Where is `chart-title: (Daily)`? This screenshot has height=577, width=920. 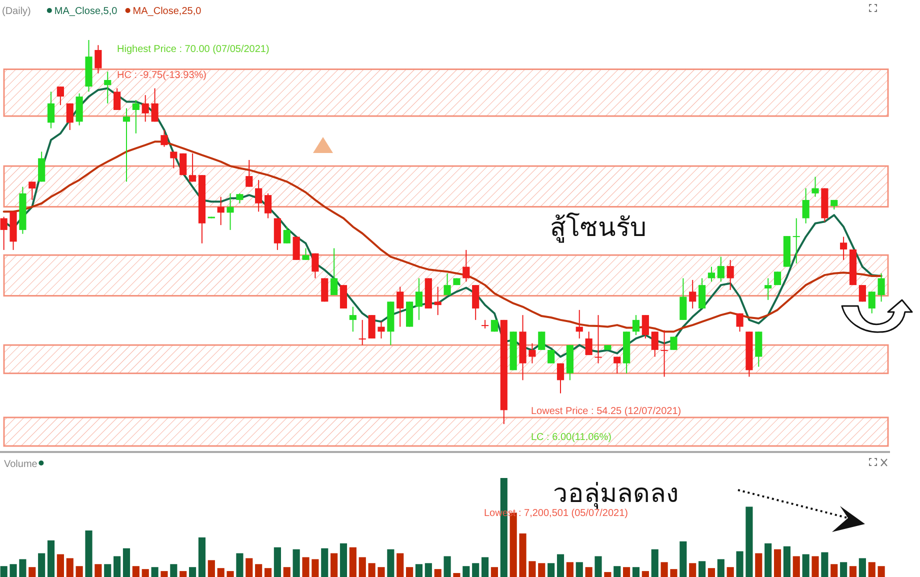 chart-title: (Daily) is located at coordinates (16, 11).